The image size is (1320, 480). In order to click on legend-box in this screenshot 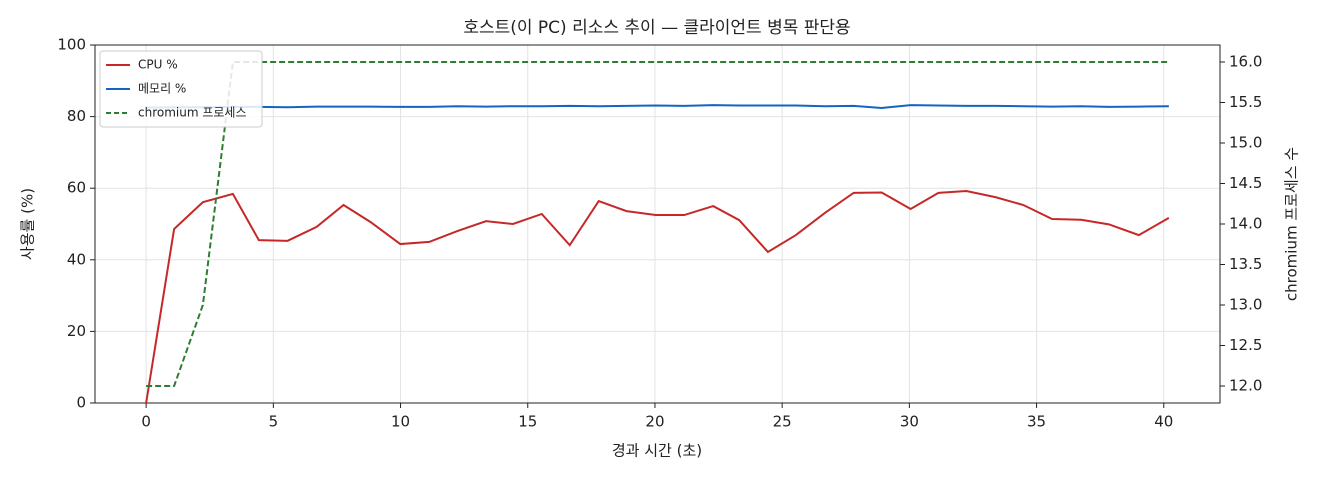, I will do `click(181, 89)`.